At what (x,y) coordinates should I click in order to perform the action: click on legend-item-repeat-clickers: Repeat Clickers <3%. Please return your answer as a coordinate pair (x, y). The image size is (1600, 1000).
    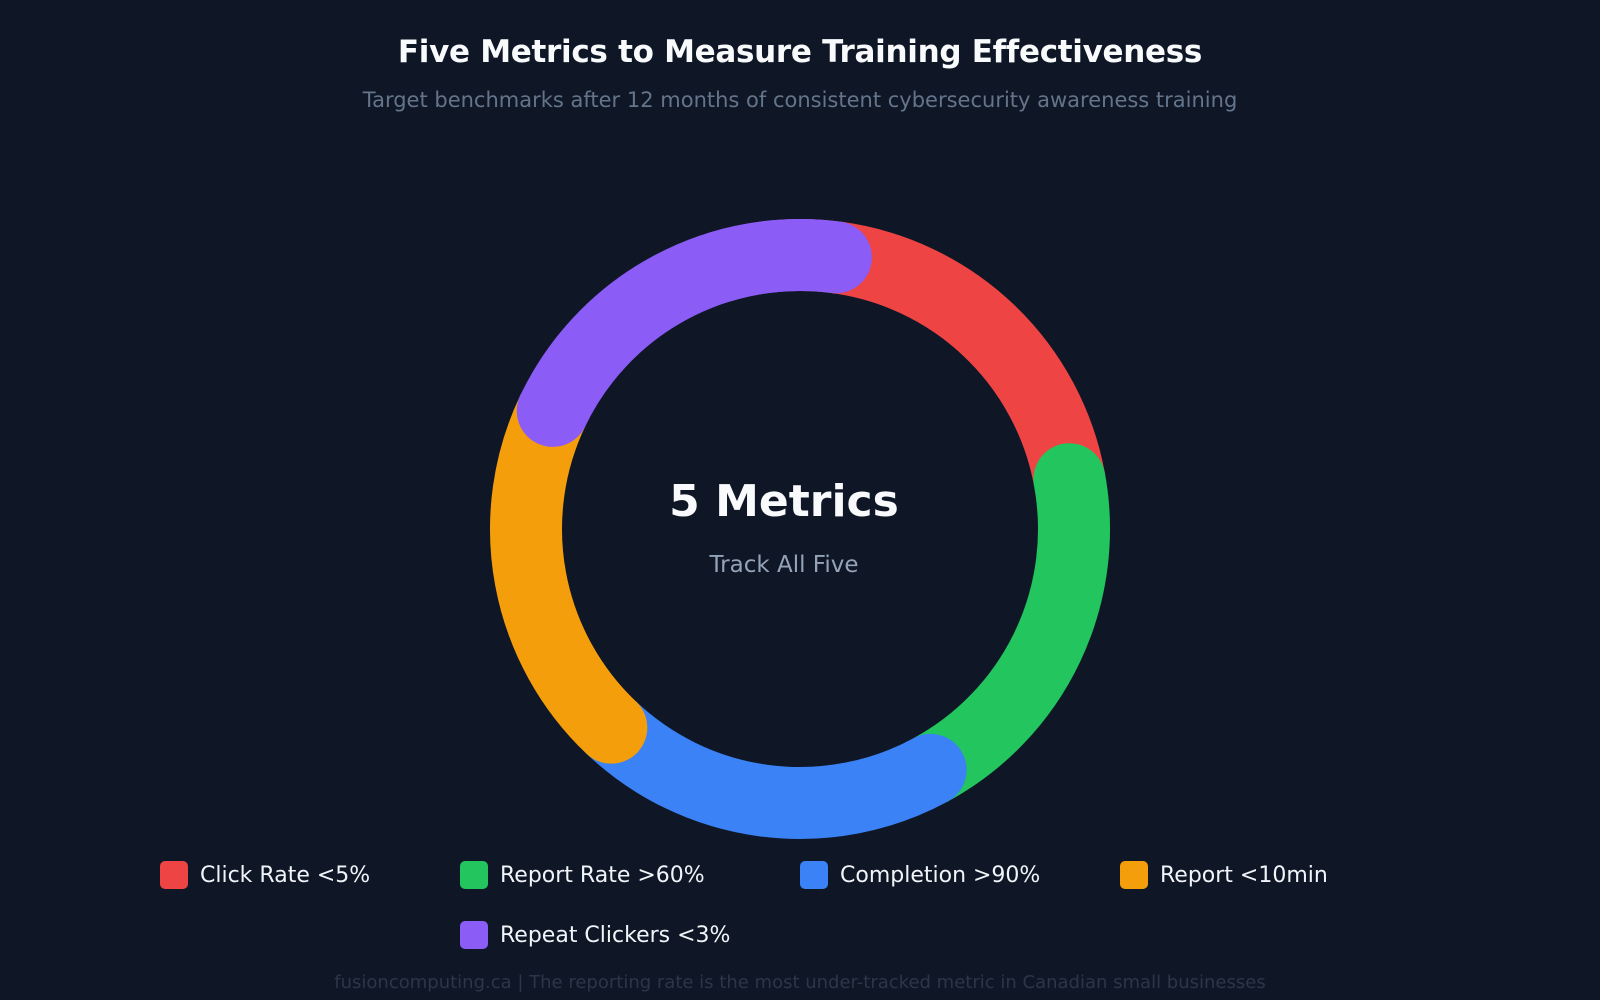
    Looking at the image, I should click on (595, 935).